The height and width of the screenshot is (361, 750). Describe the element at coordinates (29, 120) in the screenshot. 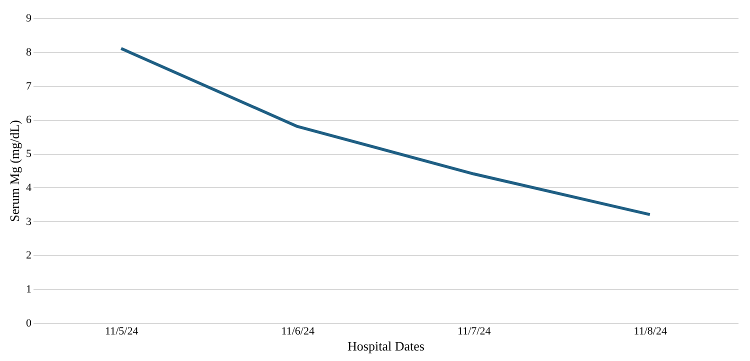

I see `y-tick-label: 6` at that location.